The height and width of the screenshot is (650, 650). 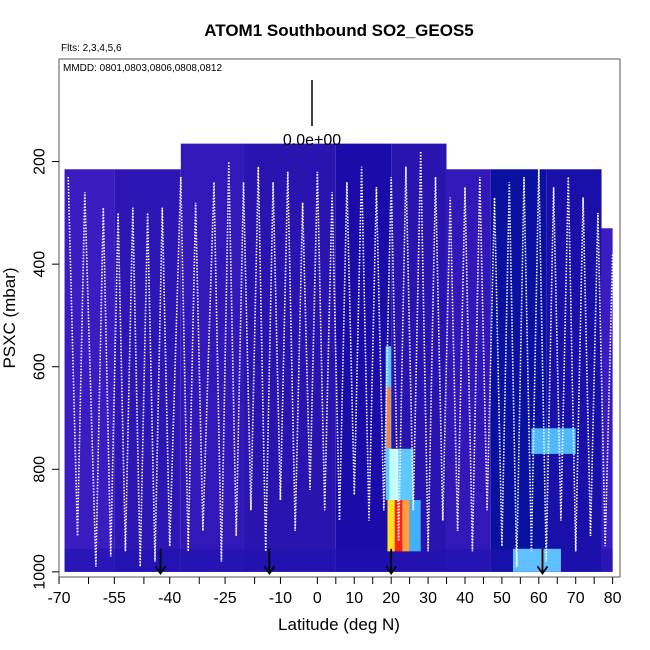 What do you see at coordinates (225, 598) in the screenshot?
I see `x-tick-label: -25` at bounding box center [225, 598].